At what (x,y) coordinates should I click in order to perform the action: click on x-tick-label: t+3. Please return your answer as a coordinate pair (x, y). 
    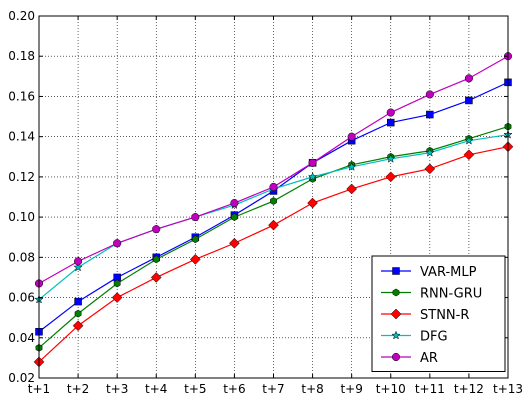
    Looking at the image, I should click on (117, 389).